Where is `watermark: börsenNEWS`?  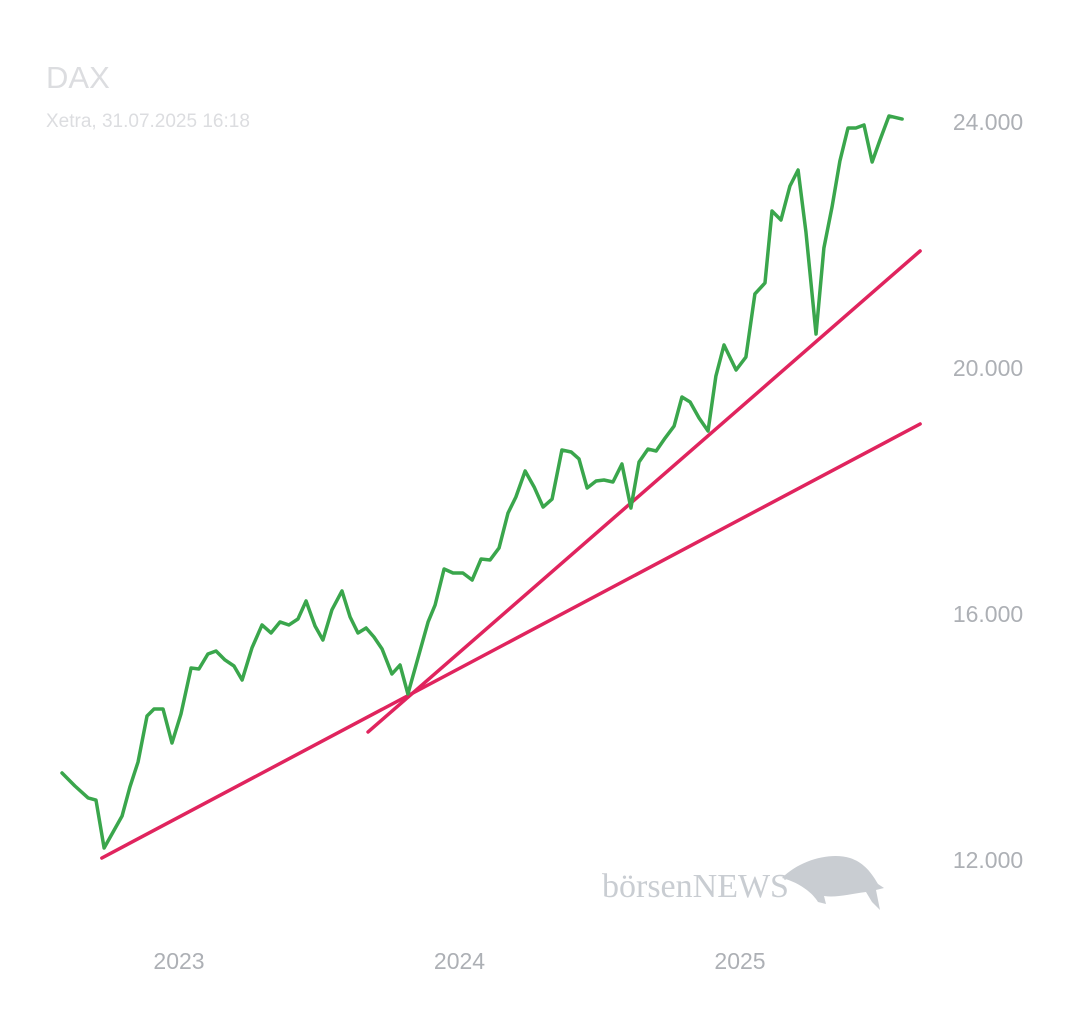
watermark: börsenNEWS is located at coordinates (695, 886).